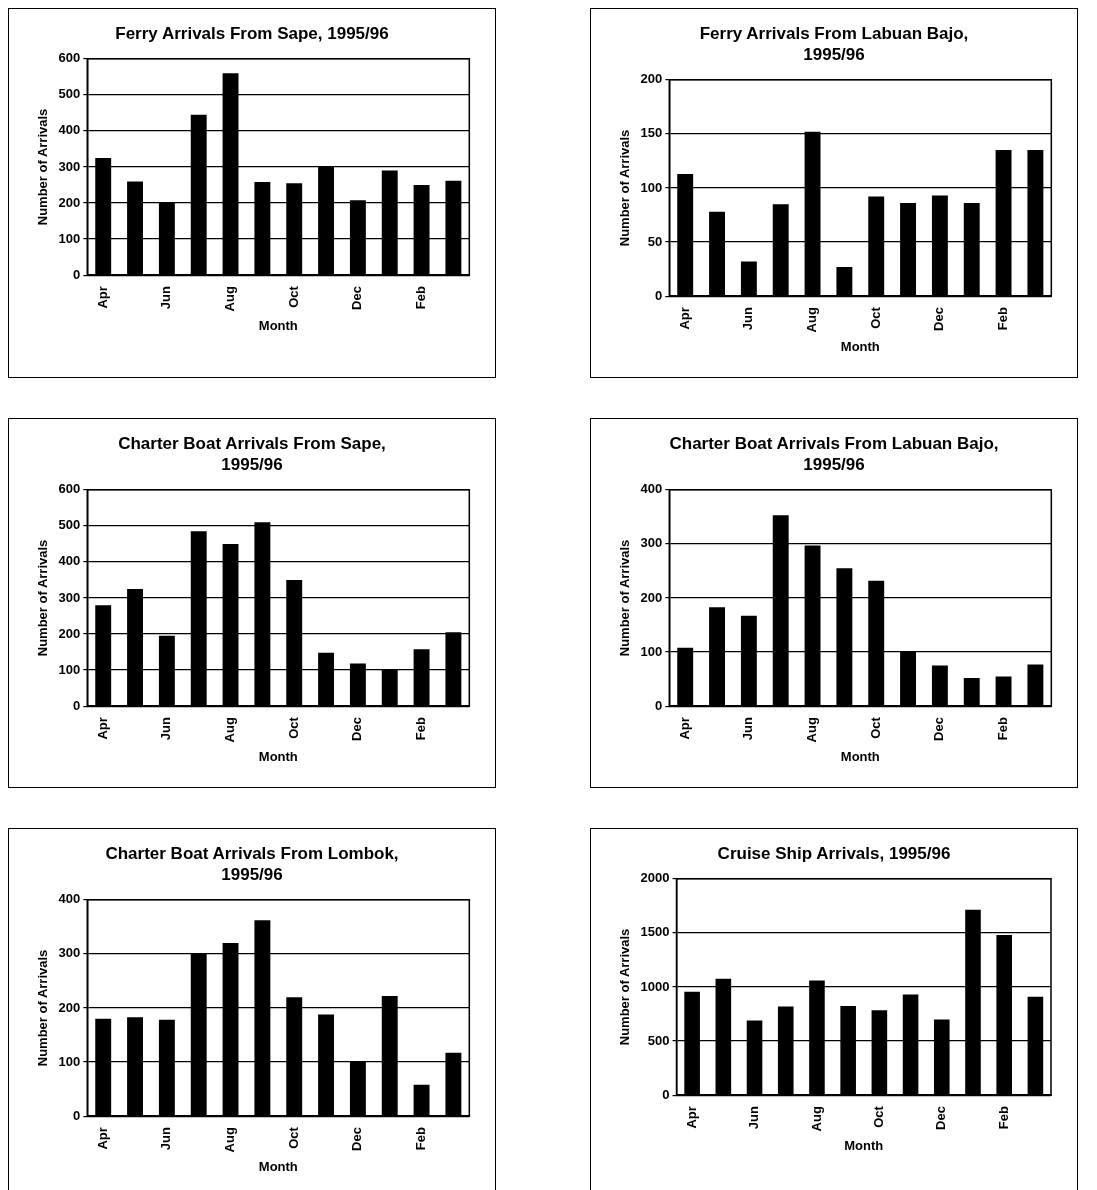  What do you see at coordinates (252, 33) in the screenshot?
I see `chart-title: Ferry Arrivals From Sape, 1995/96` at bounding box center [252, 33].